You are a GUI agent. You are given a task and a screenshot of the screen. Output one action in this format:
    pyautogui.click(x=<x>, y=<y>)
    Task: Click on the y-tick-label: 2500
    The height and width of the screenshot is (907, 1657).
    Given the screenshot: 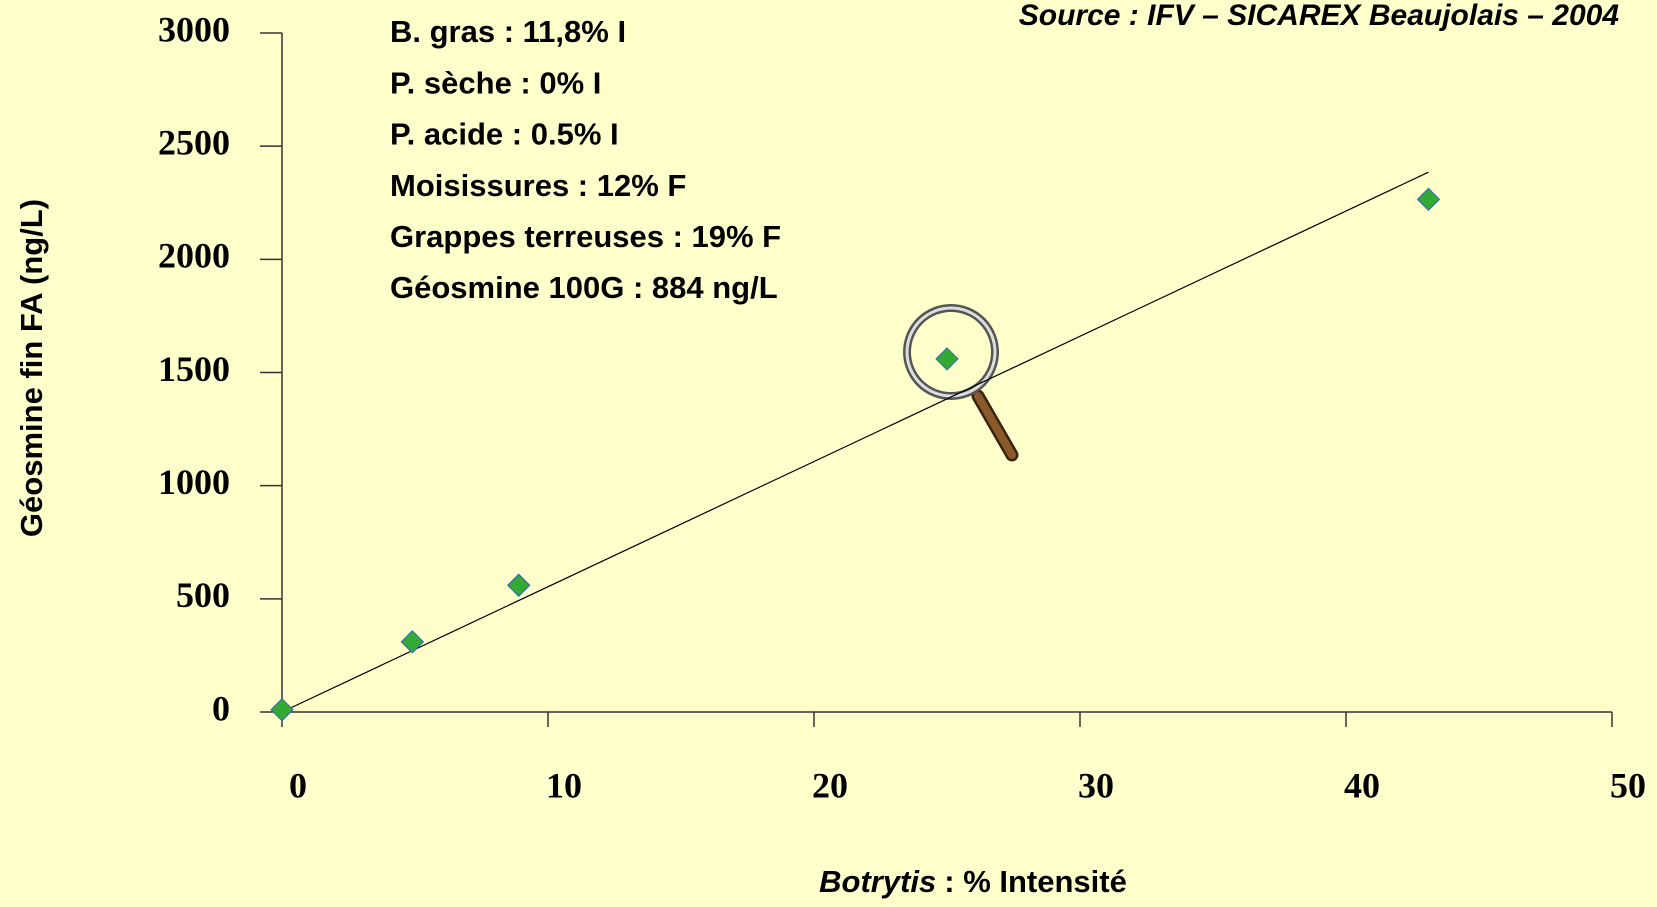 What is the action you would take?
    pyautogui.click(x=194, y=142)
    